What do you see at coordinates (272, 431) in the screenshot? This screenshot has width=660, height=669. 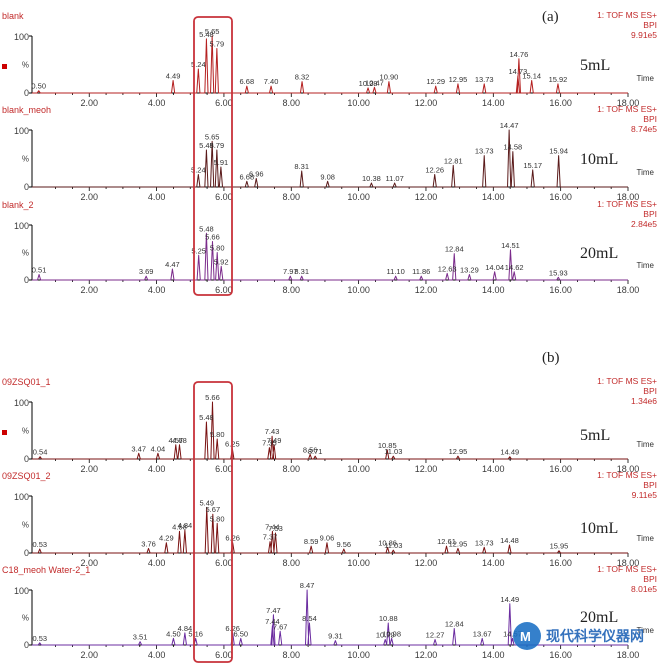 I see `peak-label: 7.43` at bounding box center [272, 431].